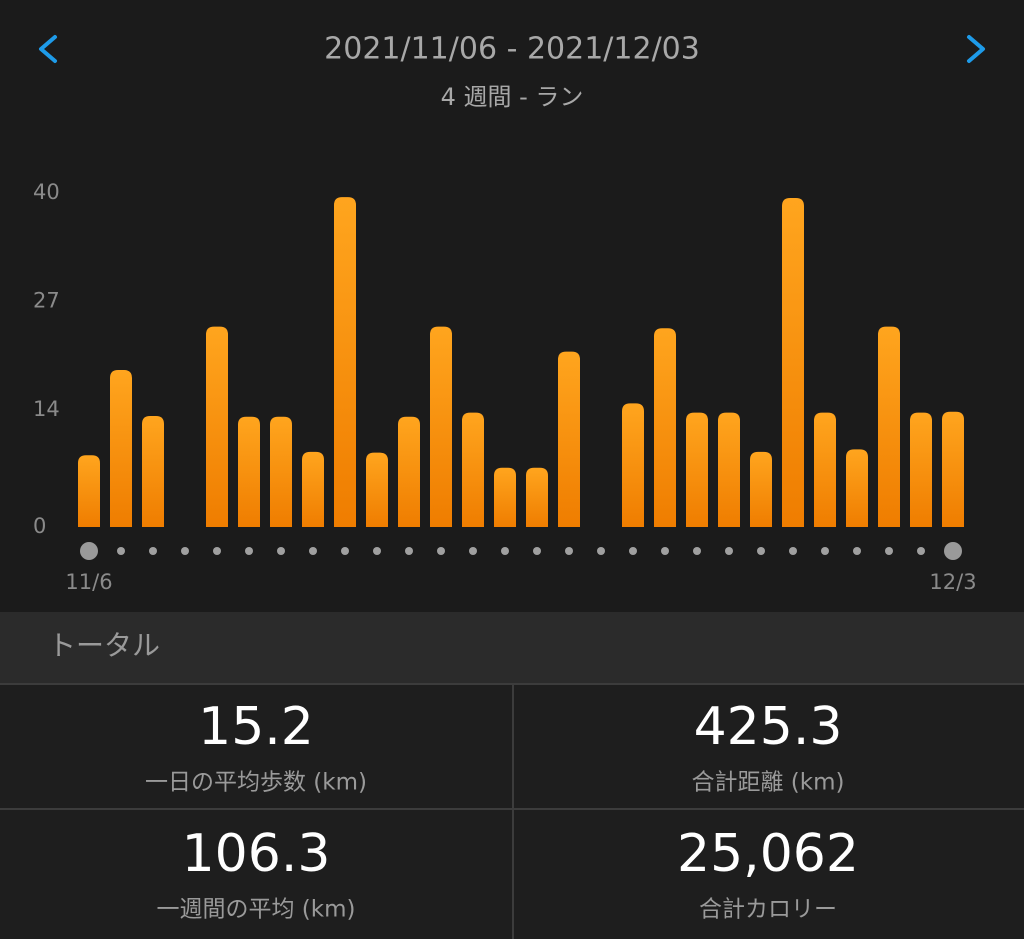  What do you see at coordinates (88, 582) in the screenshot?
I see `x-tick-label: 11/6` at bounding box center [88, 582].